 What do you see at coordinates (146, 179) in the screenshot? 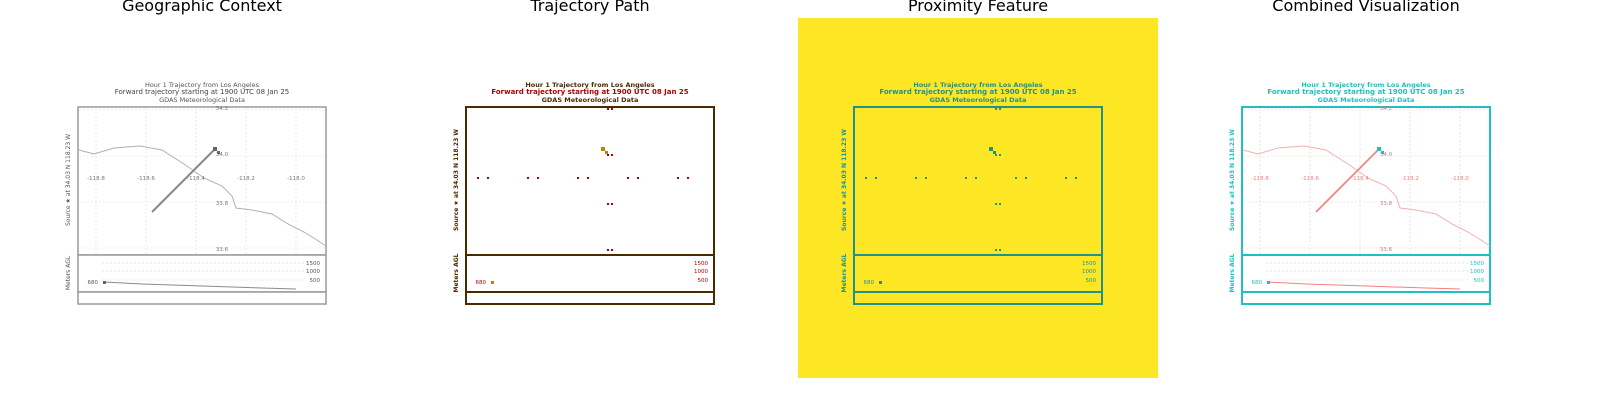
I see `lon-tick-label: -118.6` at bounding box center [146, 179].